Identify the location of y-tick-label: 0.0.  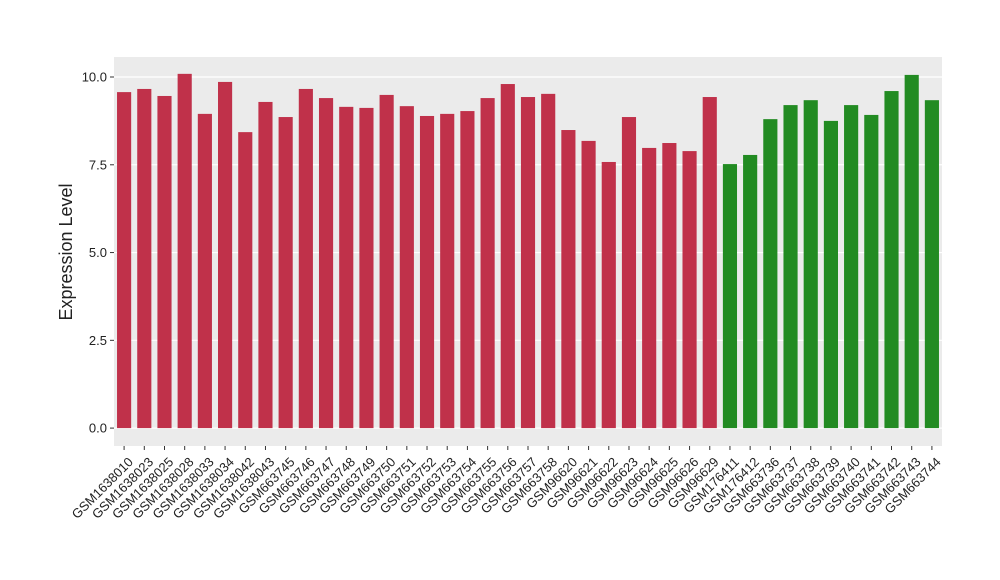
(98, 428).